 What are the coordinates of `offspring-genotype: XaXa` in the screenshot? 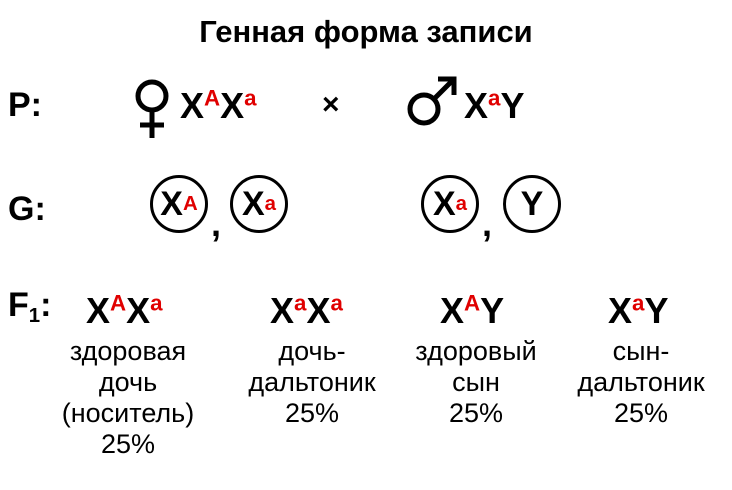 It's located at (306, 310).